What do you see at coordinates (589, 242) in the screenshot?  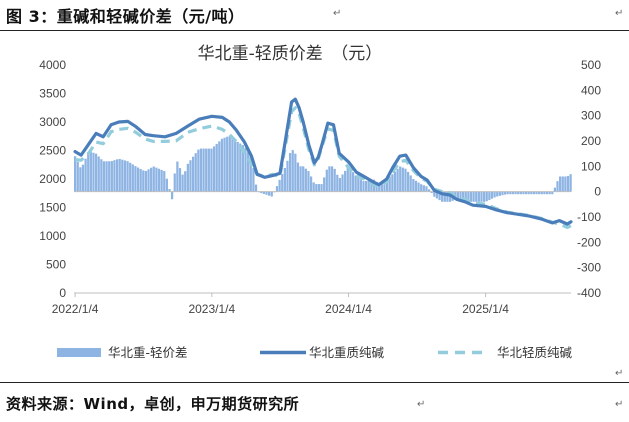 I see `y-right-tick-label: -200` at bounding box center [589, 242].